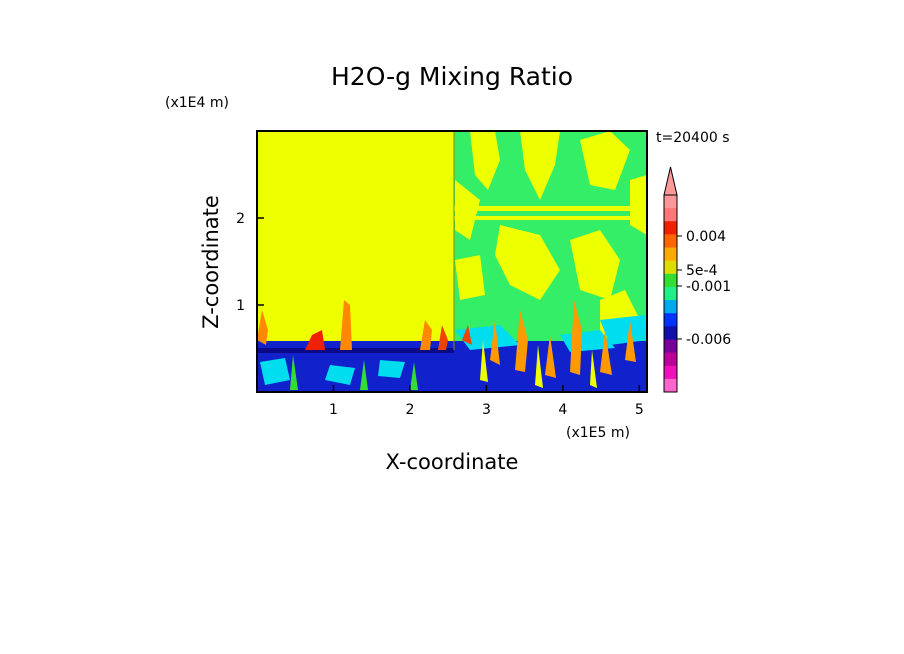  I want to click on y-axis-ticks: 12, so click(250, 262).